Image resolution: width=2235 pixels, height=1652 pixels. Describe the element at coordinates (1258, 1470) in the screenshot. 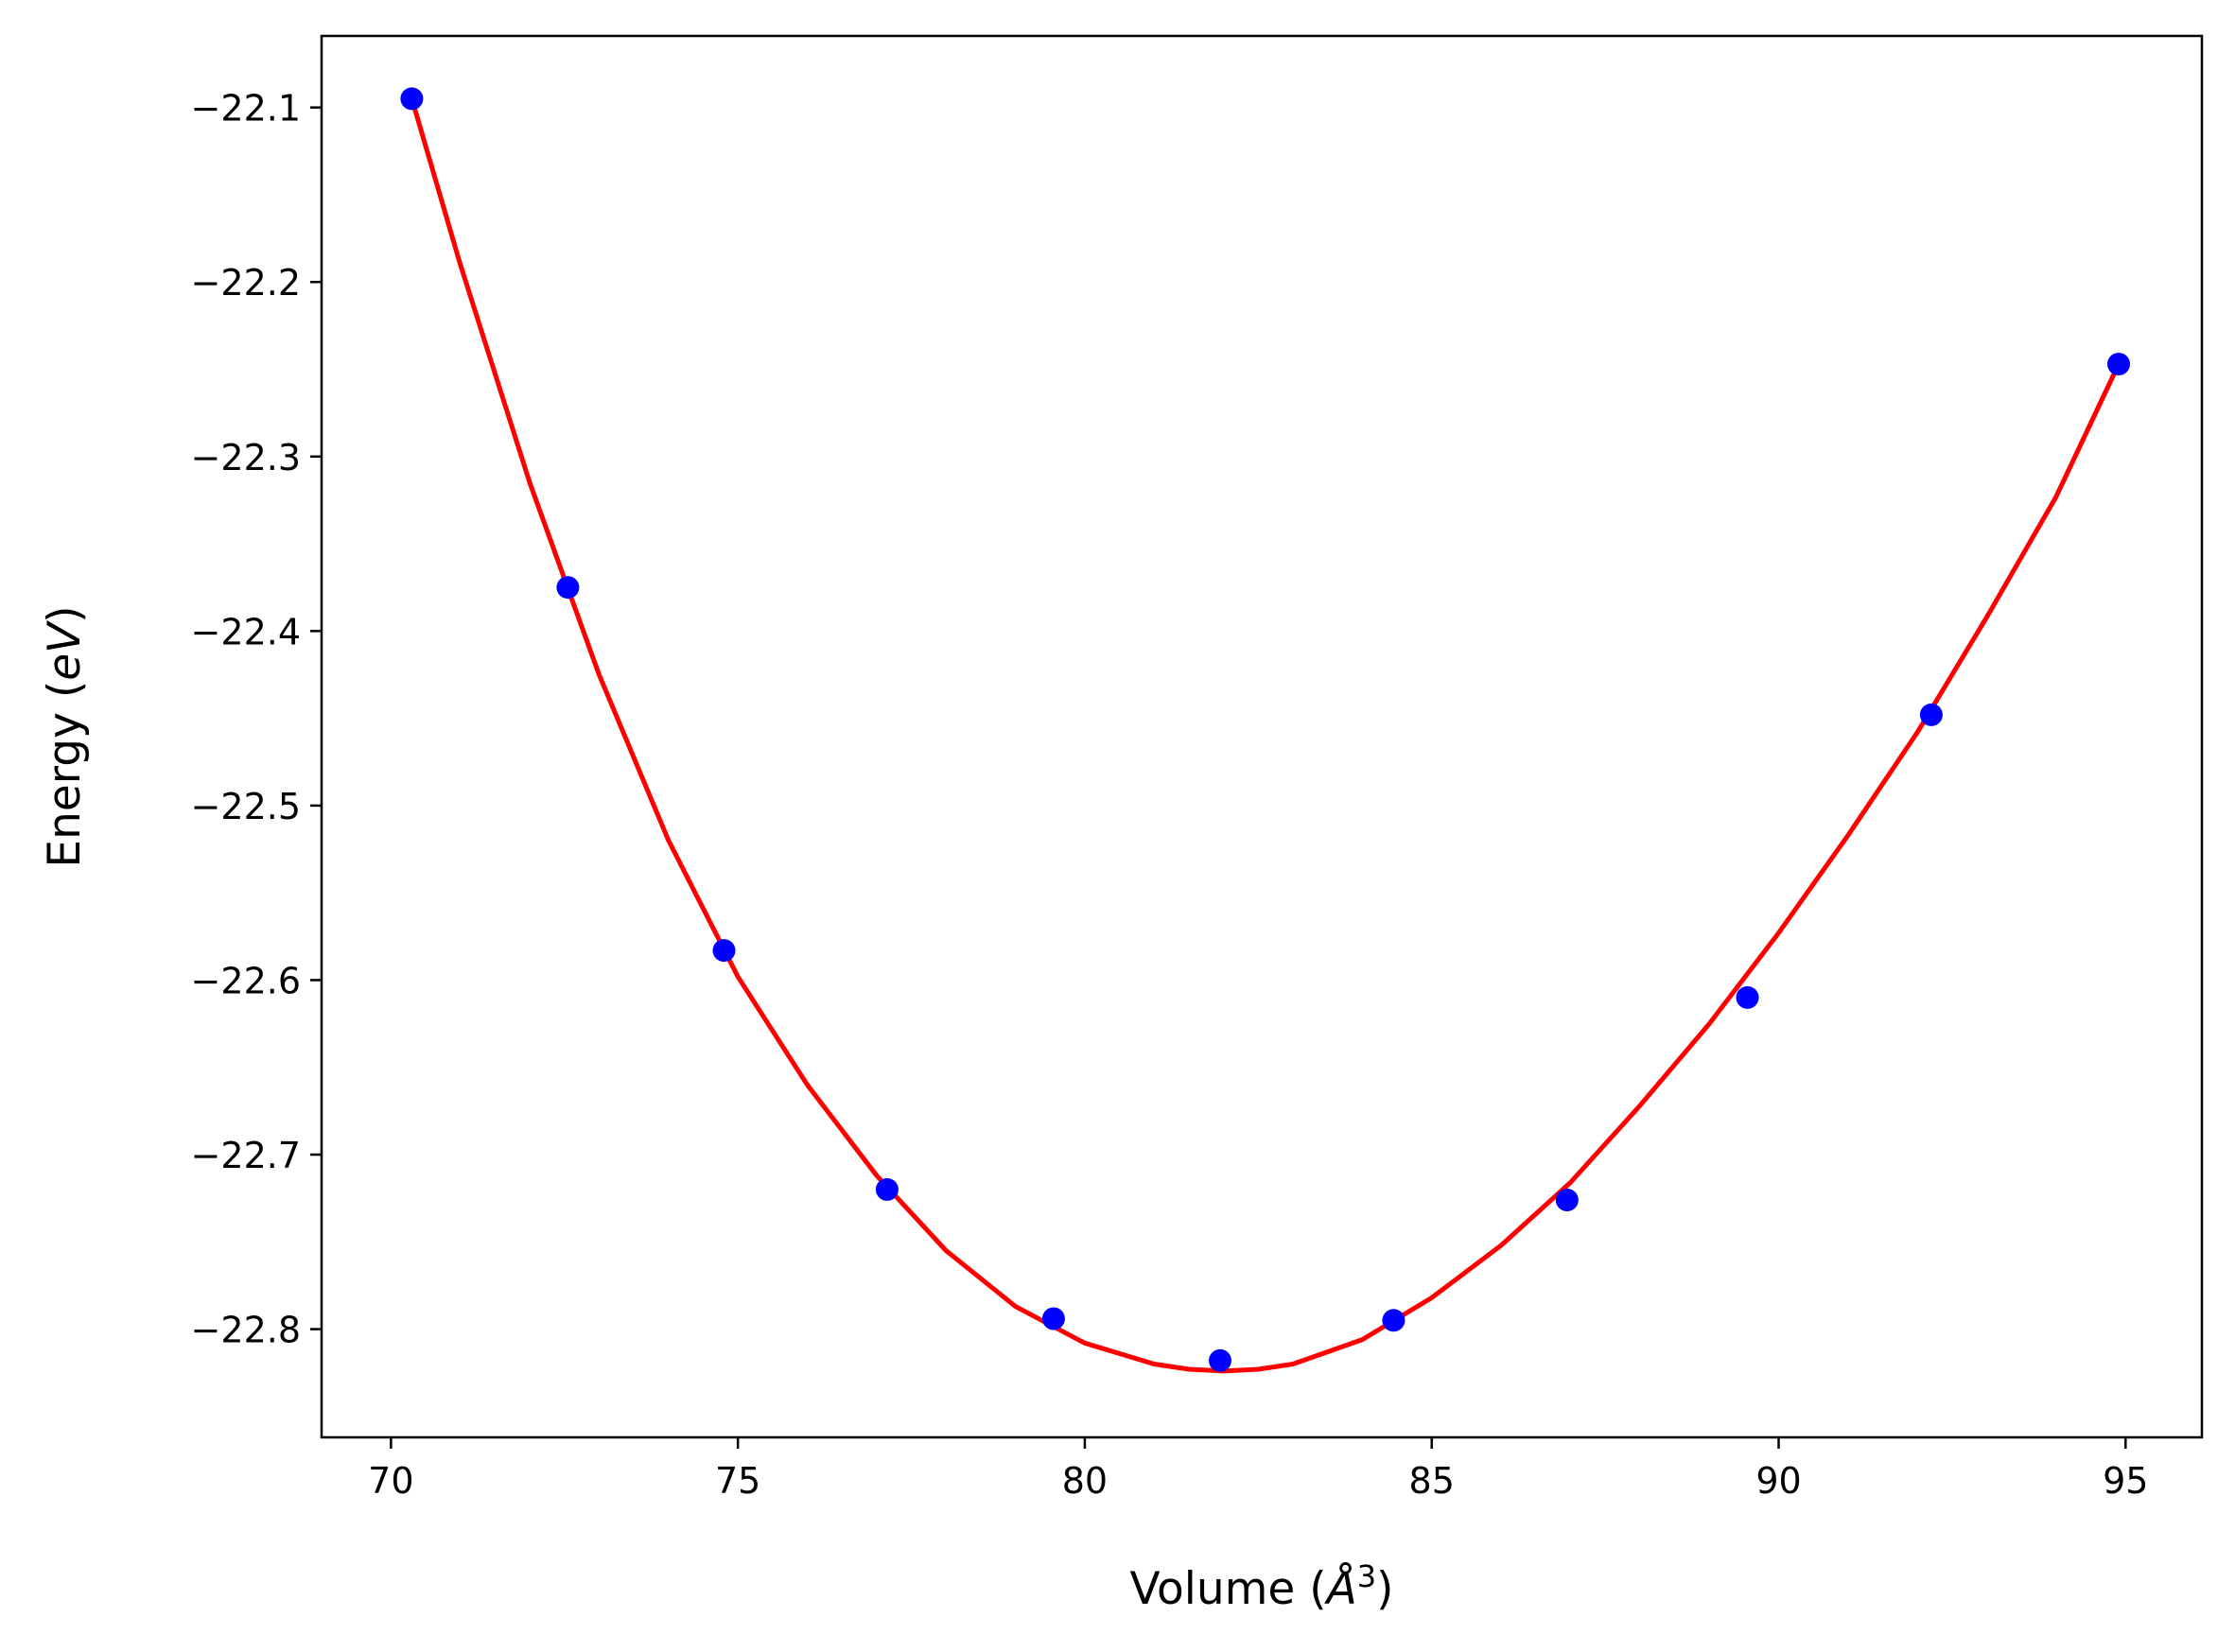

I see `x-axis: 70 75 80 85 90 95` at that location.